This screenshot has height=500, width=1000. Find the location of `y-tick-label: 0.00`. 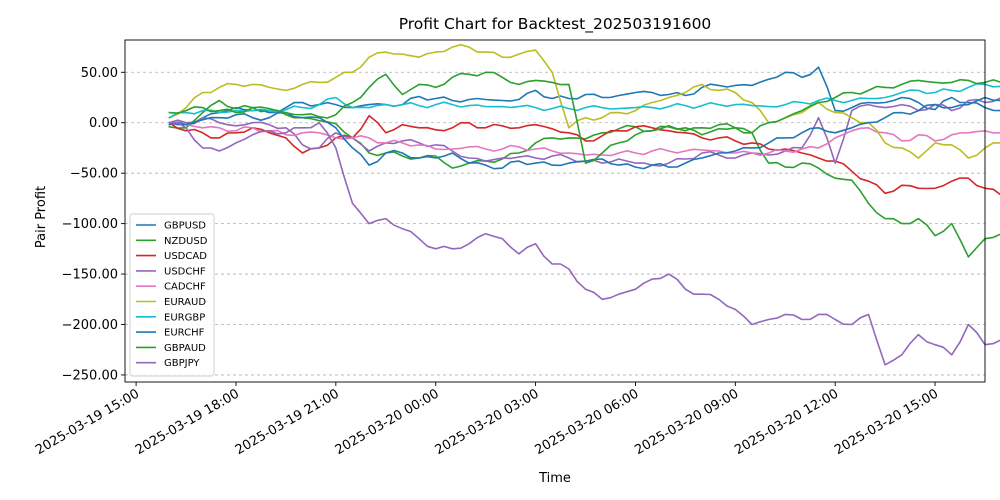

y-tick-label: 0.00 is located at coordinates (103, 123).